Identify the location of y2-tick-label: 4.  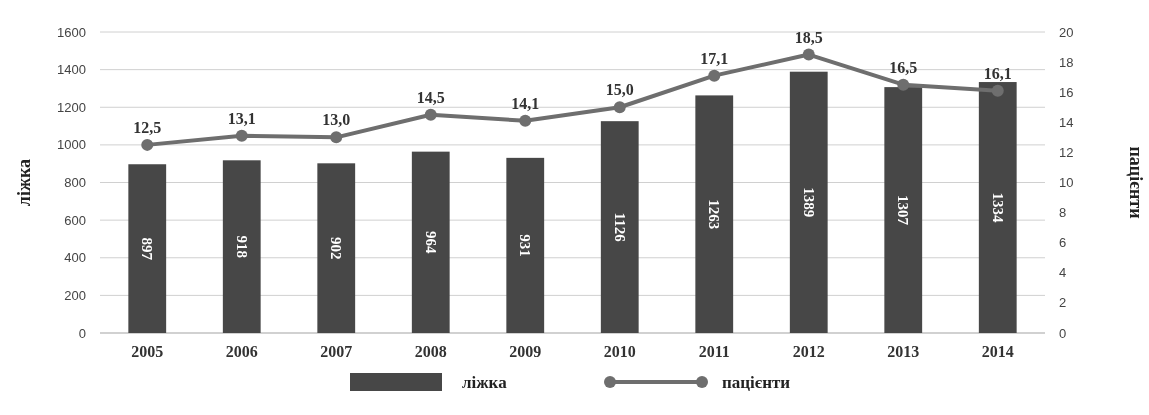
(1063, 273).